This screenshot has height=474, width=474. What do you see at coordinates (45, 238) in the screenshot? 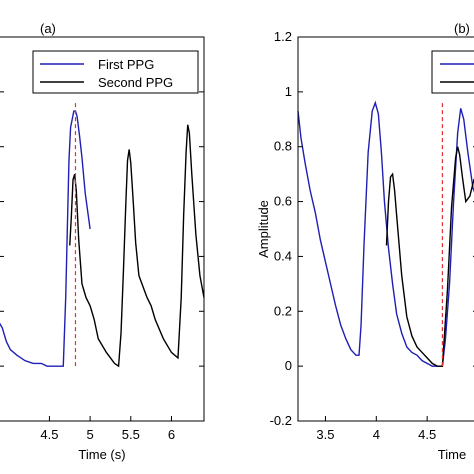
I see `panel-a-series-first-line` at bounding box center [45, 238].